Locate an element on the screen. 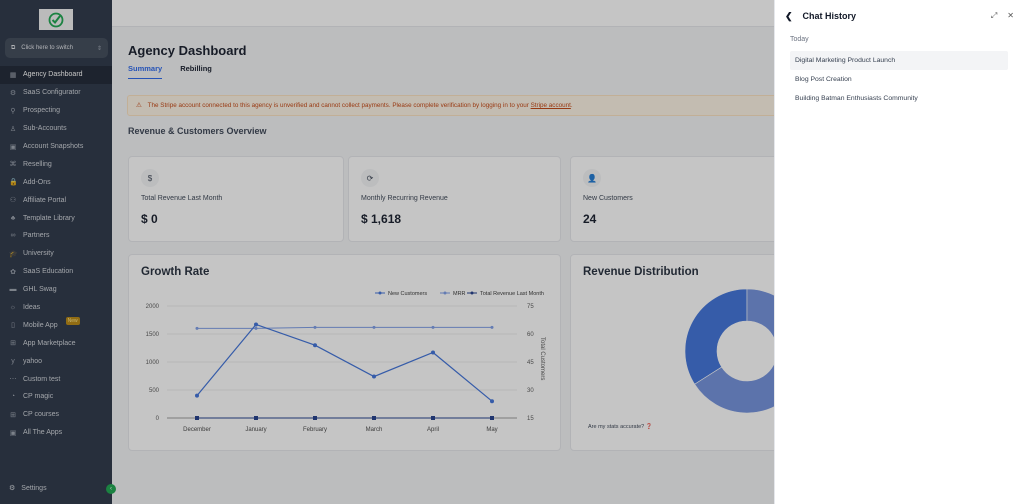  stats-accuracy-link: Are my stats accurate? ❓ is located at coordinates (620, 427).